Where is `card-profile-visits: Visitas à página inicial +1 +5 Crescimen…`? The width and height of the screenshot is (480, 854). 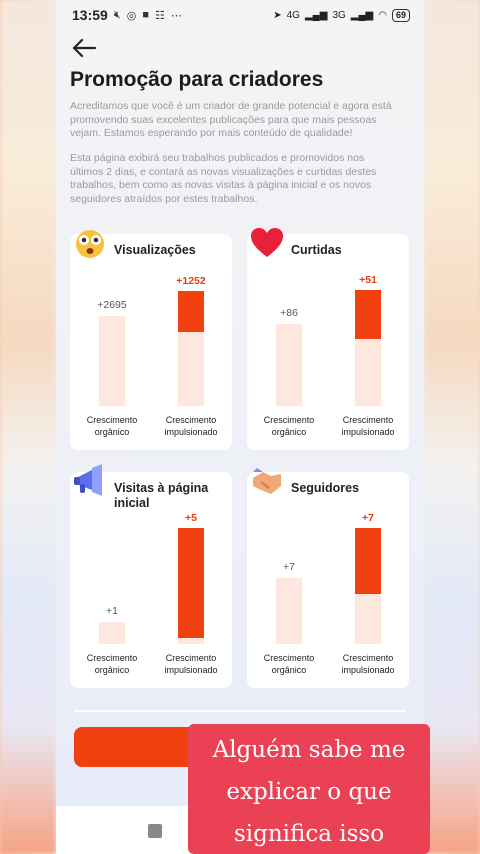
card-profile-visits: Visitas à página inicial +1 +5 Crescimen… is located at coordinates (151, 576).